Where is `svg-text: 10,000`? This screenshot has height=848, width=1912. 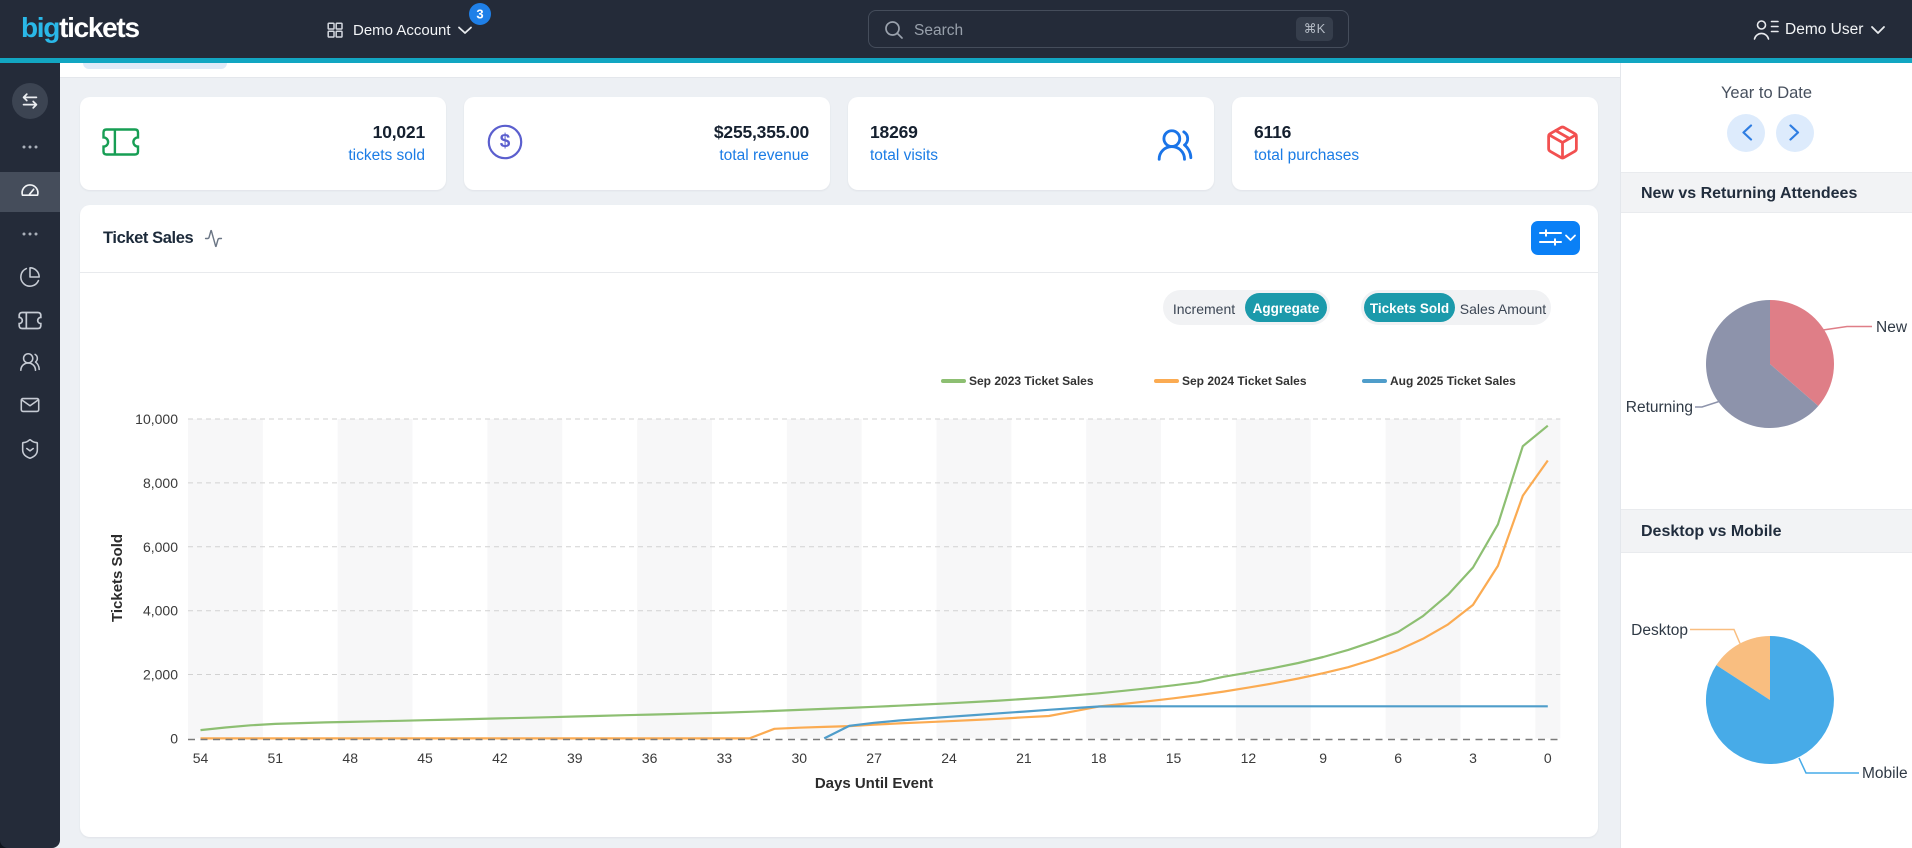 svg-text: 10,000 is located at coordinates (156, 419).